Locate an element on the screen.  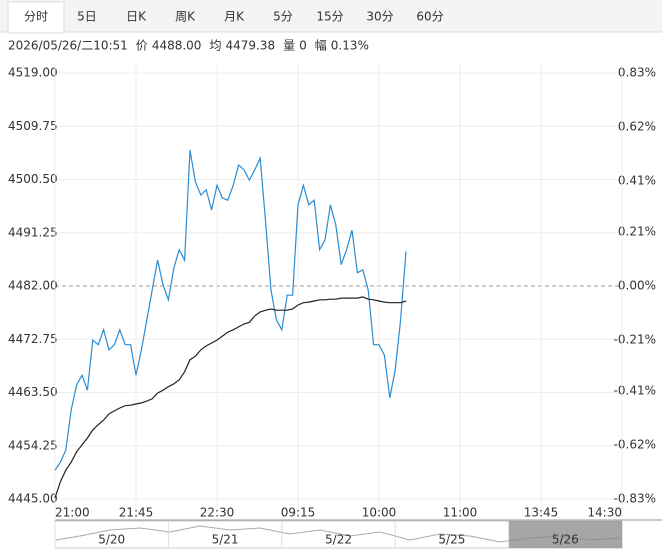
tab-bar is located at coordinates (331, 16).